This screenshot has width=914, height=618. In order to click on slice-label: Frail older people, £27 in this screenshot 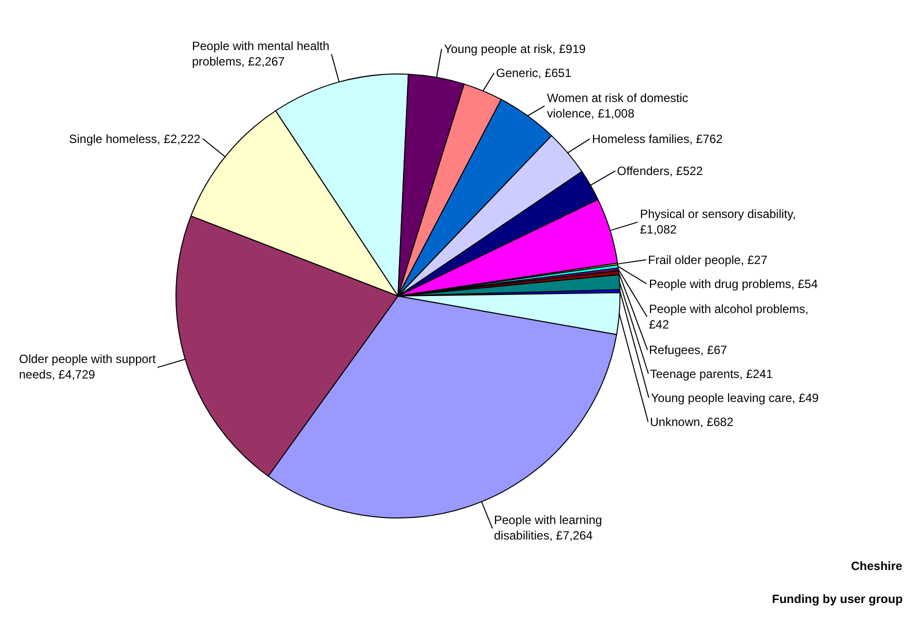, I will do `click(708, 260)`.